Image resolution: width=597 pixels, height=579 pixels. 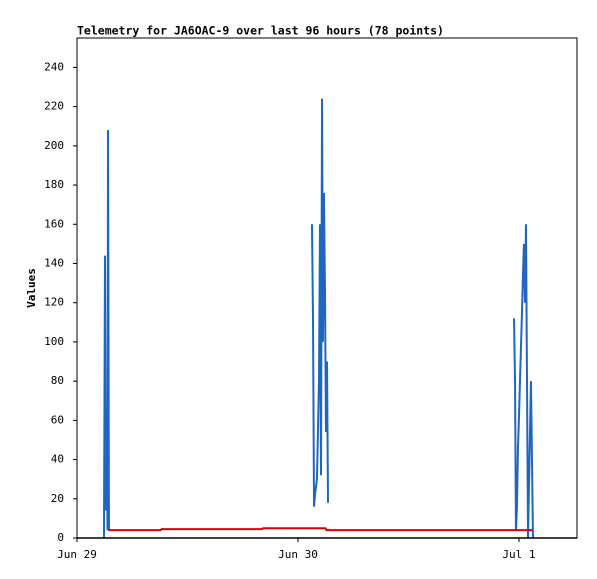 What do you see at coordinates (60, 537) in the screenshot?
I see `y-tick-label: 0` at bounding box center [60, 537].